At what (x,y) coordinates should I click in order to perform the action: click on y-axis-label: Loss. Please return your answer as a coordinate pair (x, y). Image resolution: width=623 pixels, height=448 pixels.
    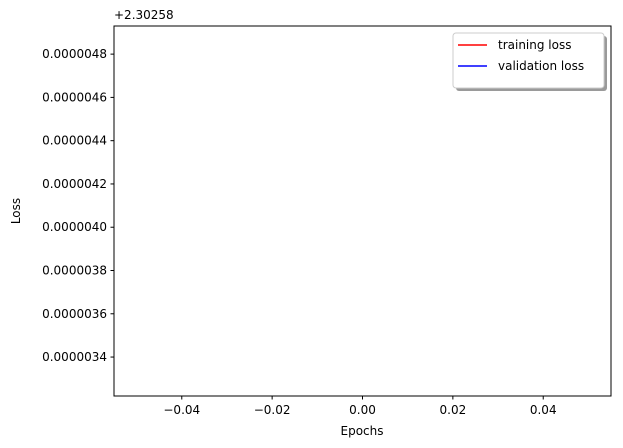
    Looking at the image, I should click on (16, 211).